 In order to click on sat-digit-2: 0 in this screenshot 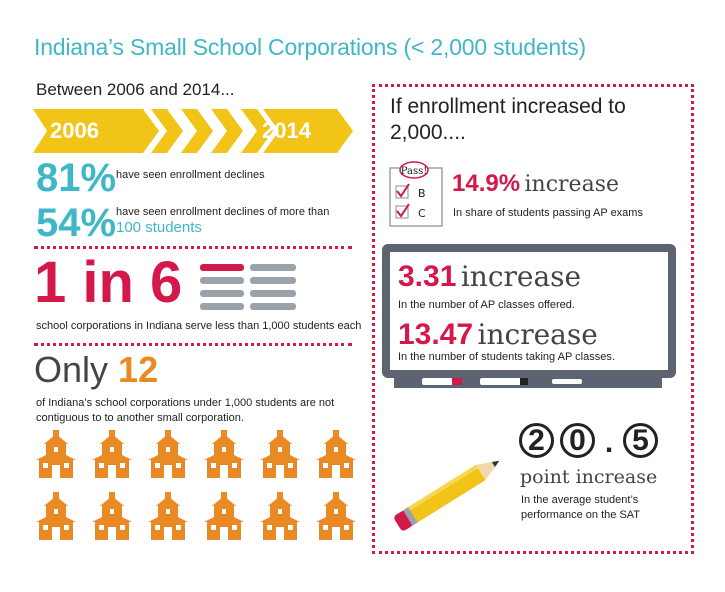, I will do `click(577, 440)`.